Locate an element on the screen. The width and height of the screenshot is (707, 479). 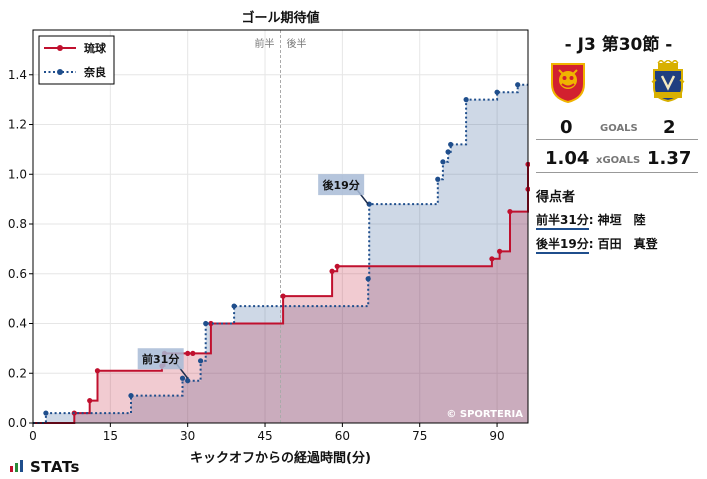
stats-bars-icon is located at coordinates (16, 466).